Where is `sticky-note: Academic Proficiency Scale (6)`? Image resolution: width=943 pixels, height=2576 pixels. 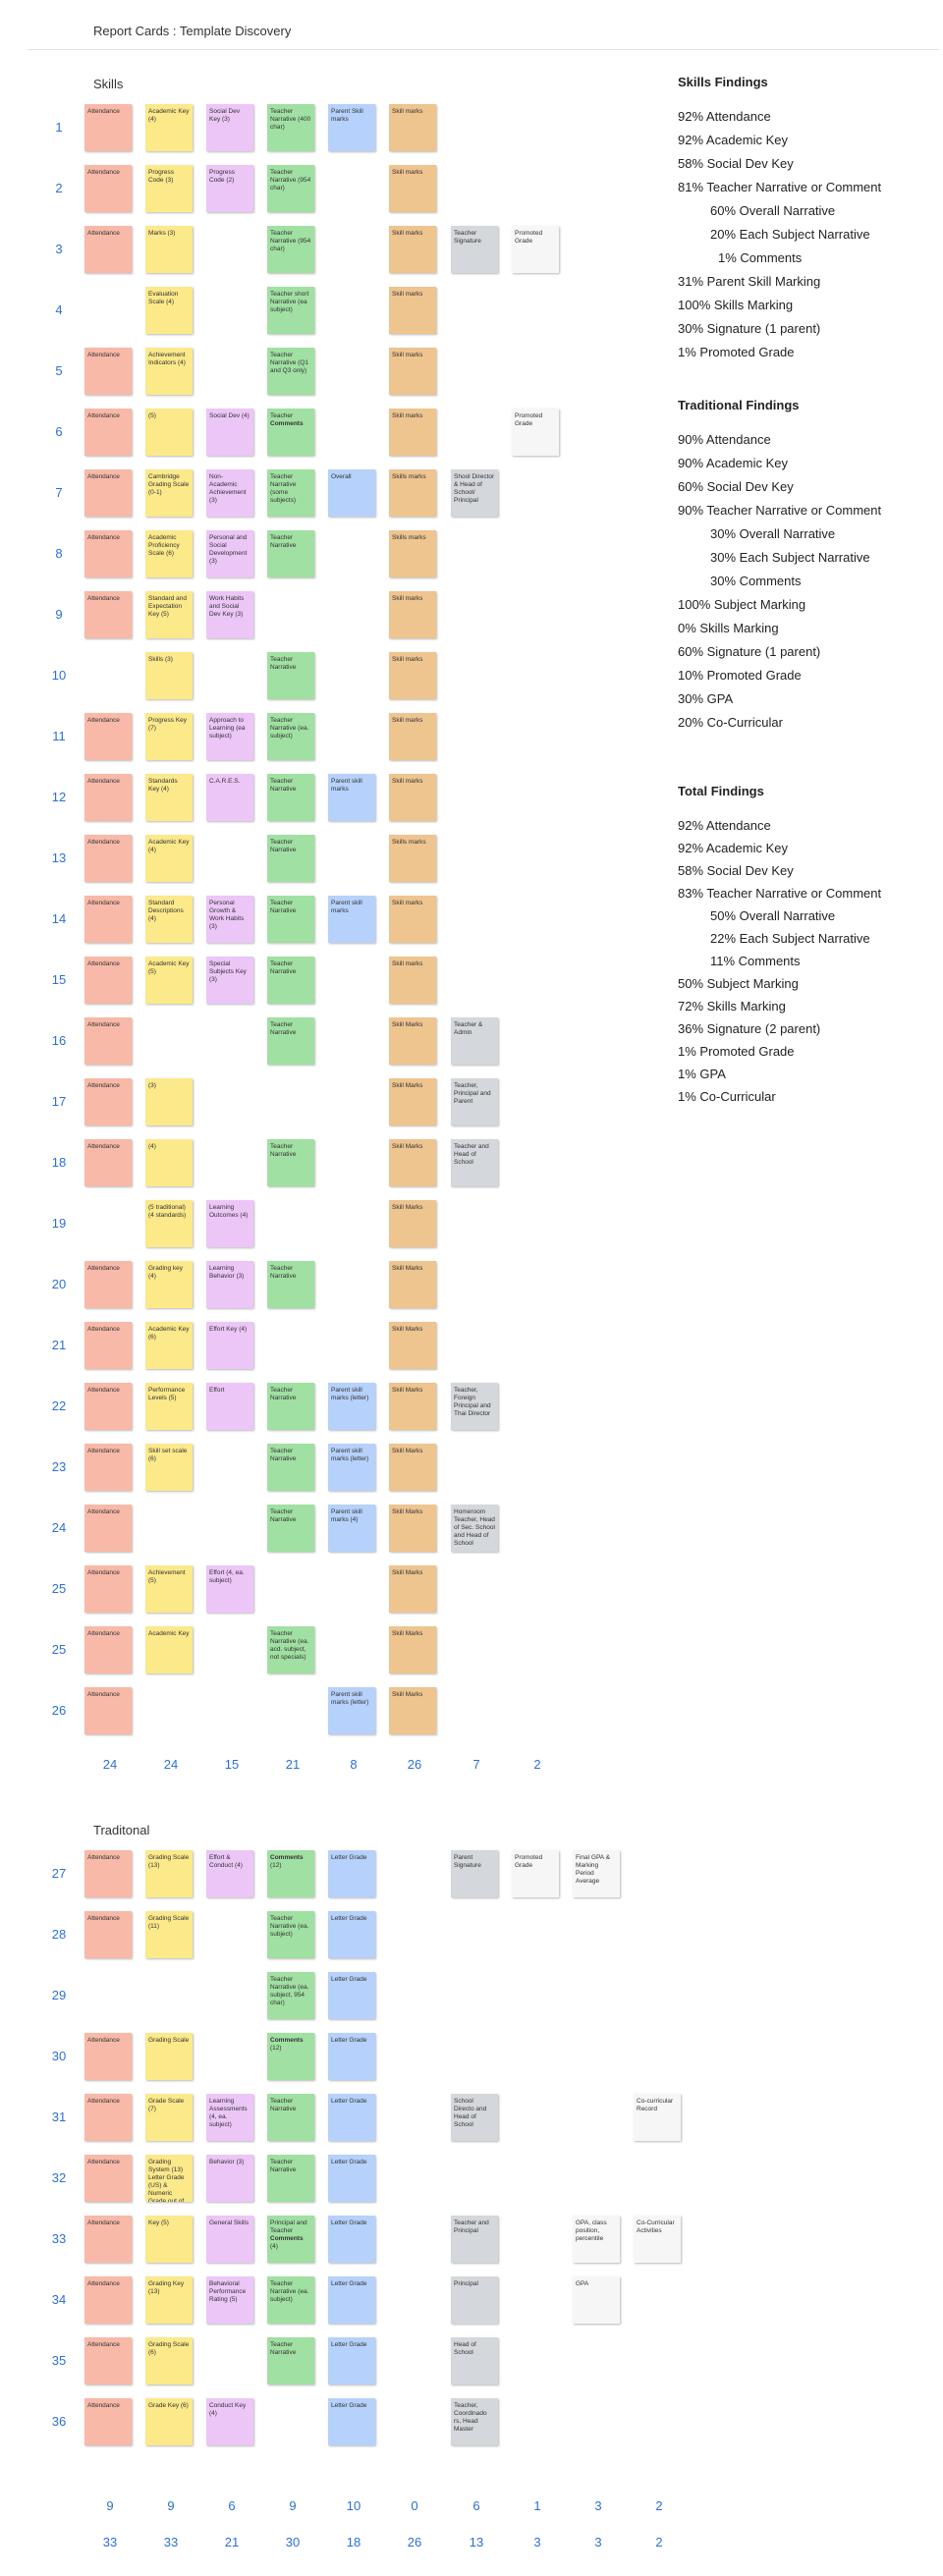 sticky-note: Academic Proficiency Scale (6) is located at coordinates (169, 553).